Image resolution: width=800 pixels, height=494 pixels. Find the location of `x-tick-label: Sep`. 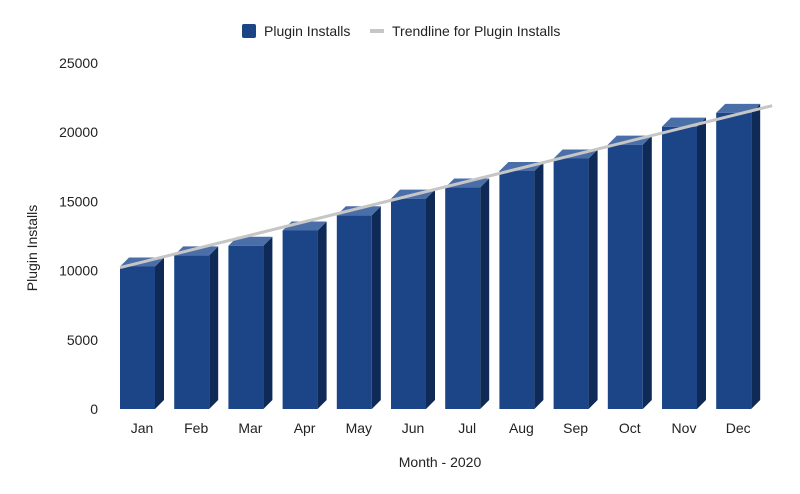

x-tick-label: Sep is located at coordinates (575, 428).